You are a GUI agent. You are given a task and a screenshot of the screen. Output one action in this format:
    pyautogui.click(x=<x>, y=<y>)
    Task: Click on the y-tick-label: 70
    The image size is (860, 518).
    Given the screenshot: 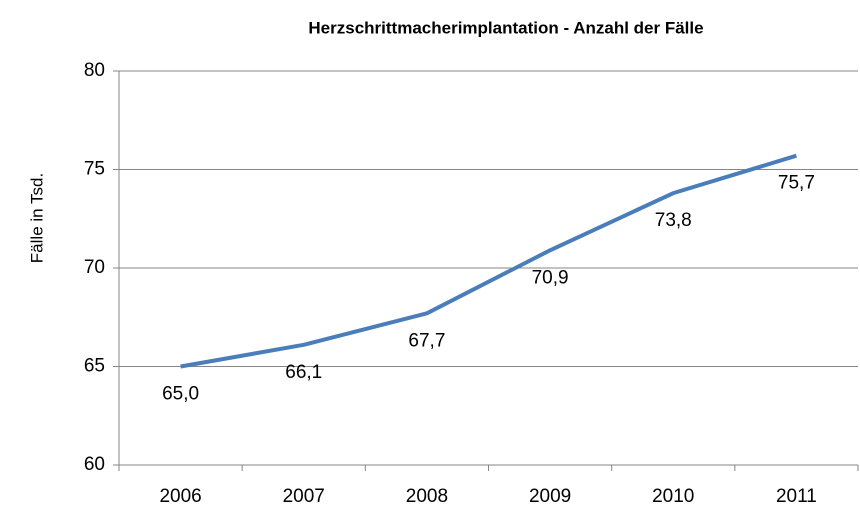 What is the action you would take?
    pyautogui.click(x=94, y=267)
    